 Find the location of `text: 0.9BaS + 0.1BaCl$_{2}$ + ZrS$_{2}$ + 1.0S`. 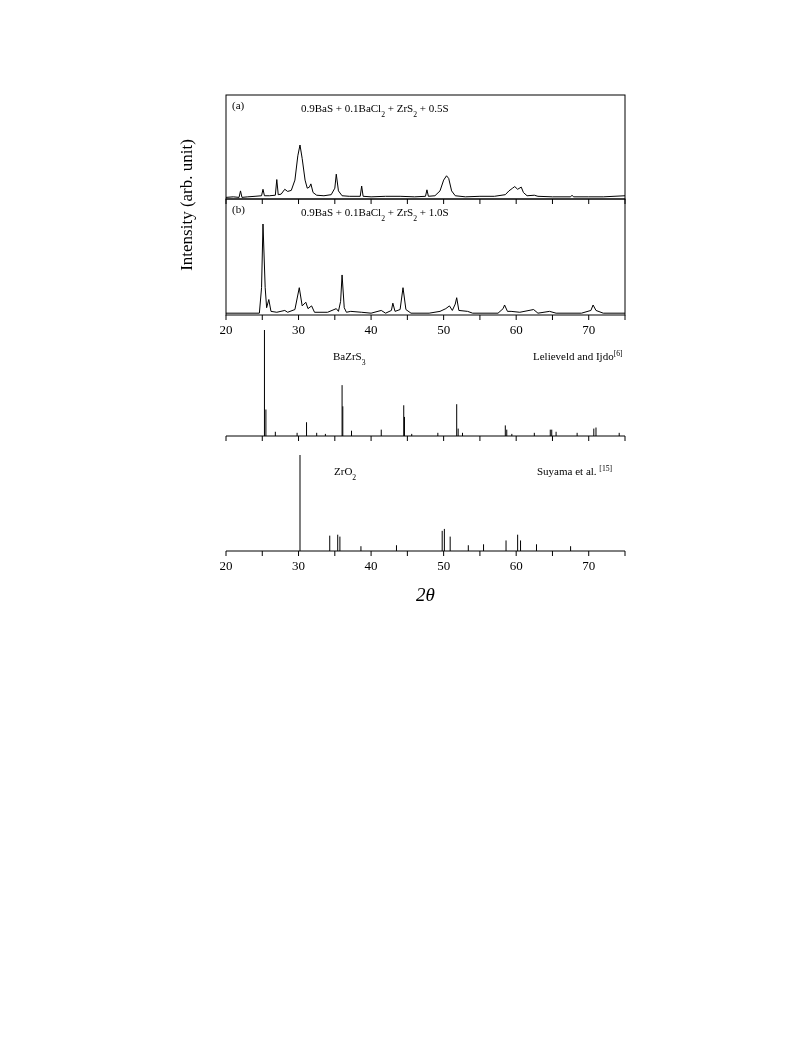

text: 0.9BaS + 0.1BaCl$_{2}$ + ZrS$_{2}$ + 1.0S is located at coordinates (375, 214).